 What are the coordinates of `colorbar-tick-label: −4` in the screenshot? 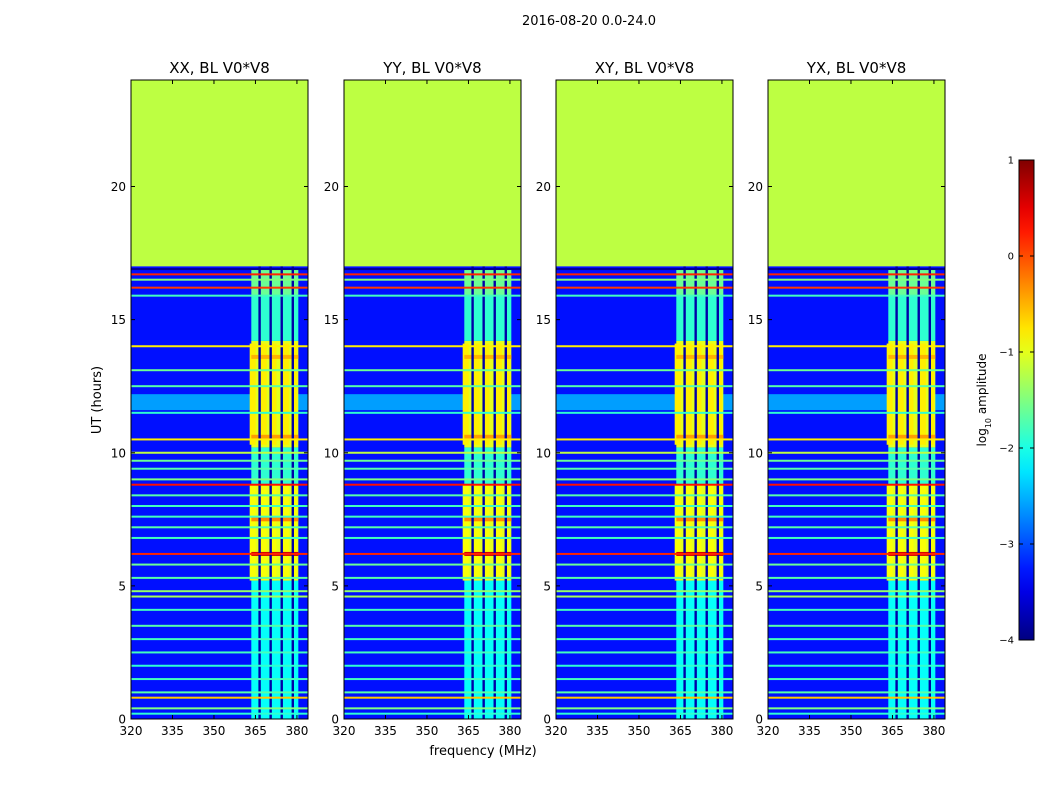 It's located at (1006, 641).